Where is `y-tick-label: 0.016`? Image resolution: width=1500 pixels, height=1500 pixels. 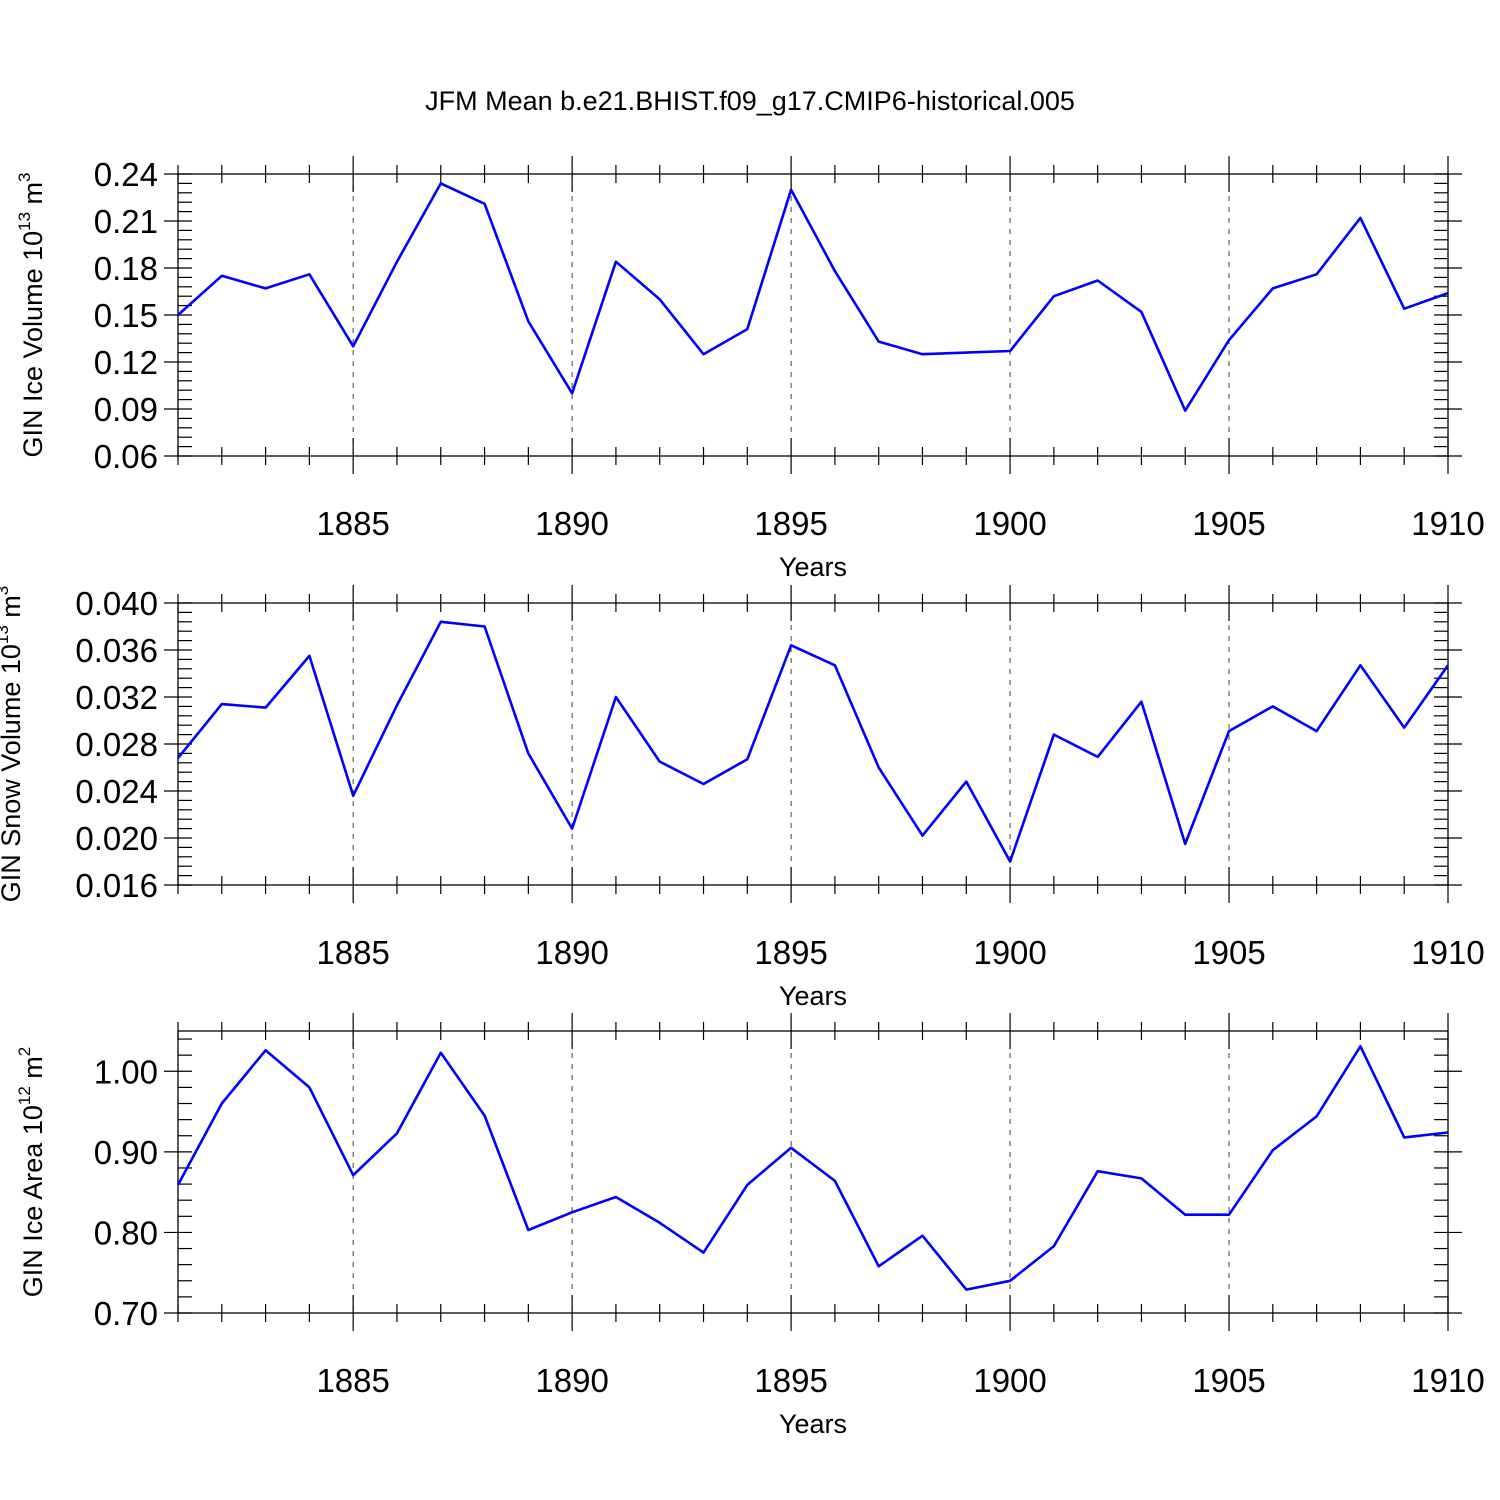 y-tick-label: 0.016 is located at coordinates (116, 885).